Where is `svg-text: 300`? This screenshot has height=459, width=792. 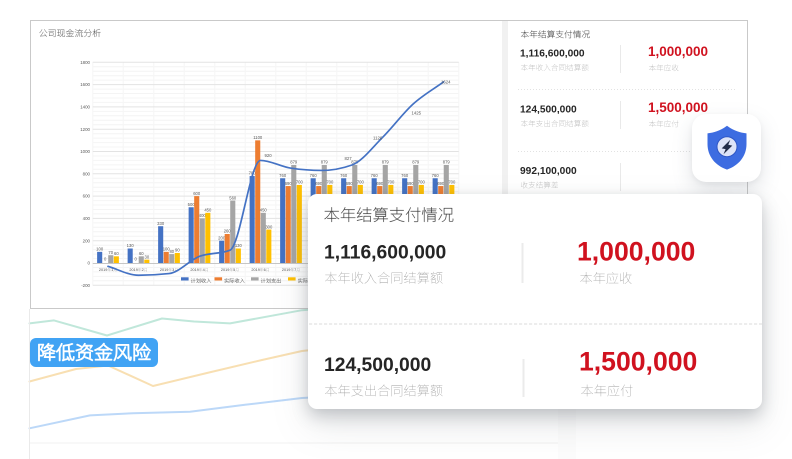 svg-text: 300 is located at coordinates (269, 226).